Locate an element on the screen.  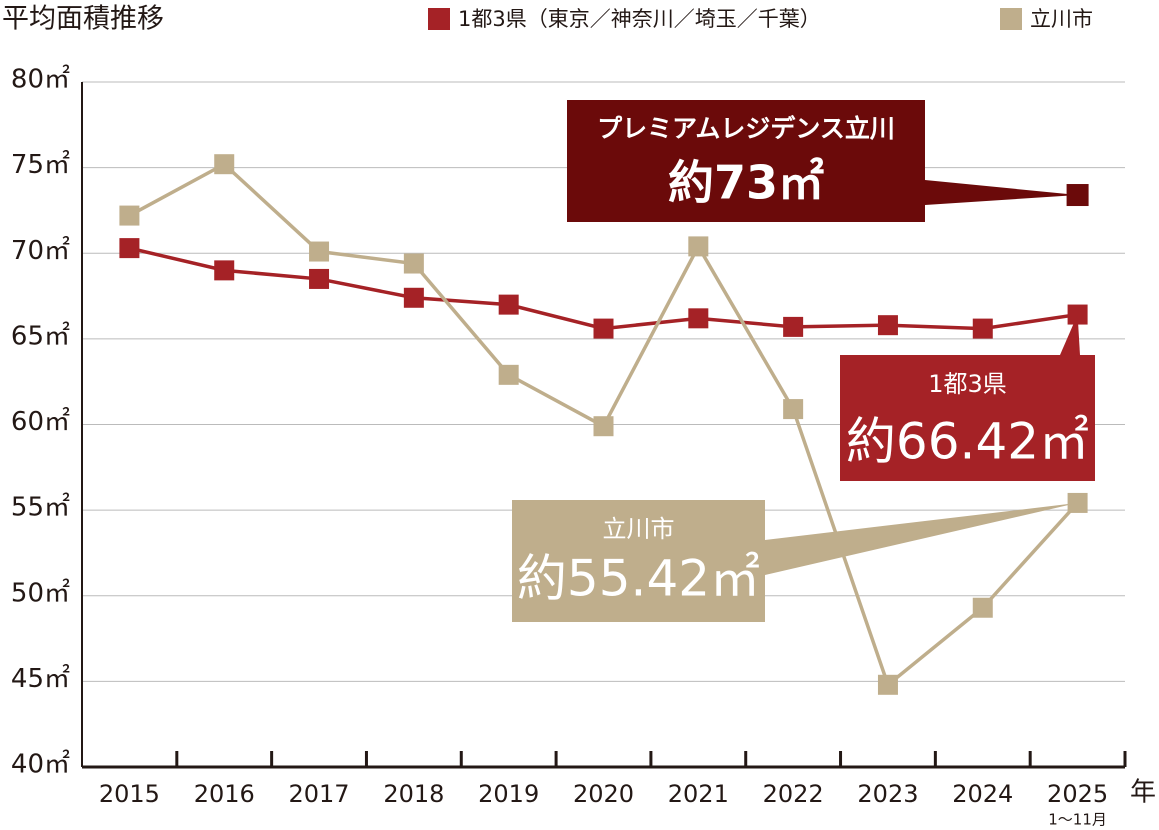
x-tick-label: 2022 is located at coordinates (793, 794).